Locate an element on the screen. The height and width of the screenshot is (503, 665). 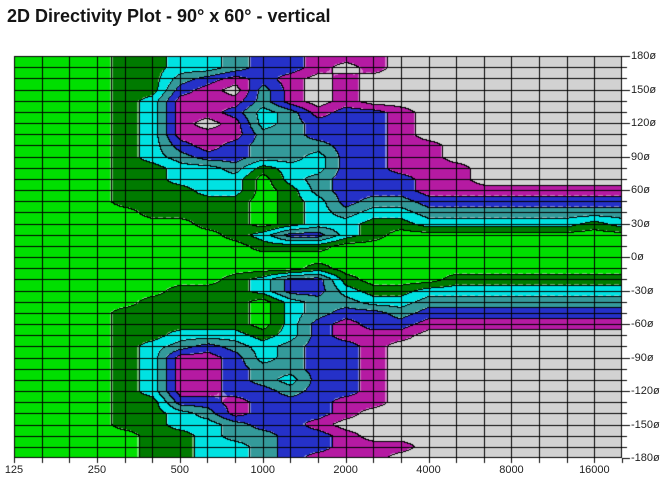
y-tick-label: -30ø is located at coordinates (642, 290).